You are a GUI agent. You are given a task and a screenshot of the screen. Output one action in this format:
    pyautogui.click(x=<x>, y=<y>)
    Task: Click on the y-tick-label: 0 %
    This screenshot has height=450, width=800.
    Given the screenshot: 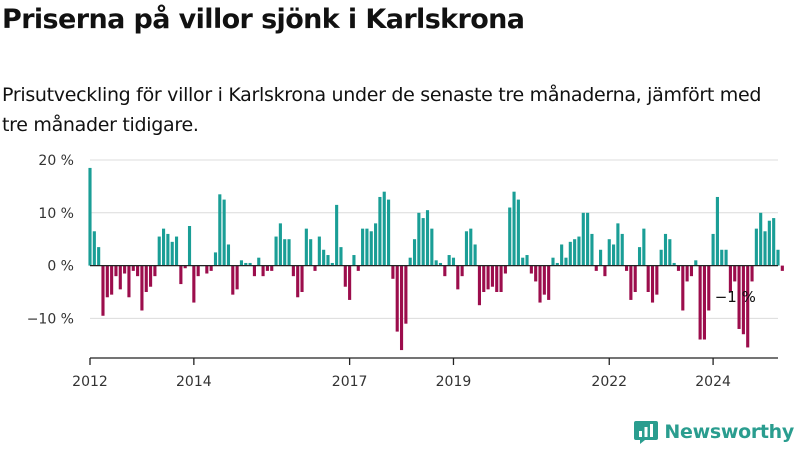 What is the action you would take?
    pyautogui.click(x=60, y=267)
    